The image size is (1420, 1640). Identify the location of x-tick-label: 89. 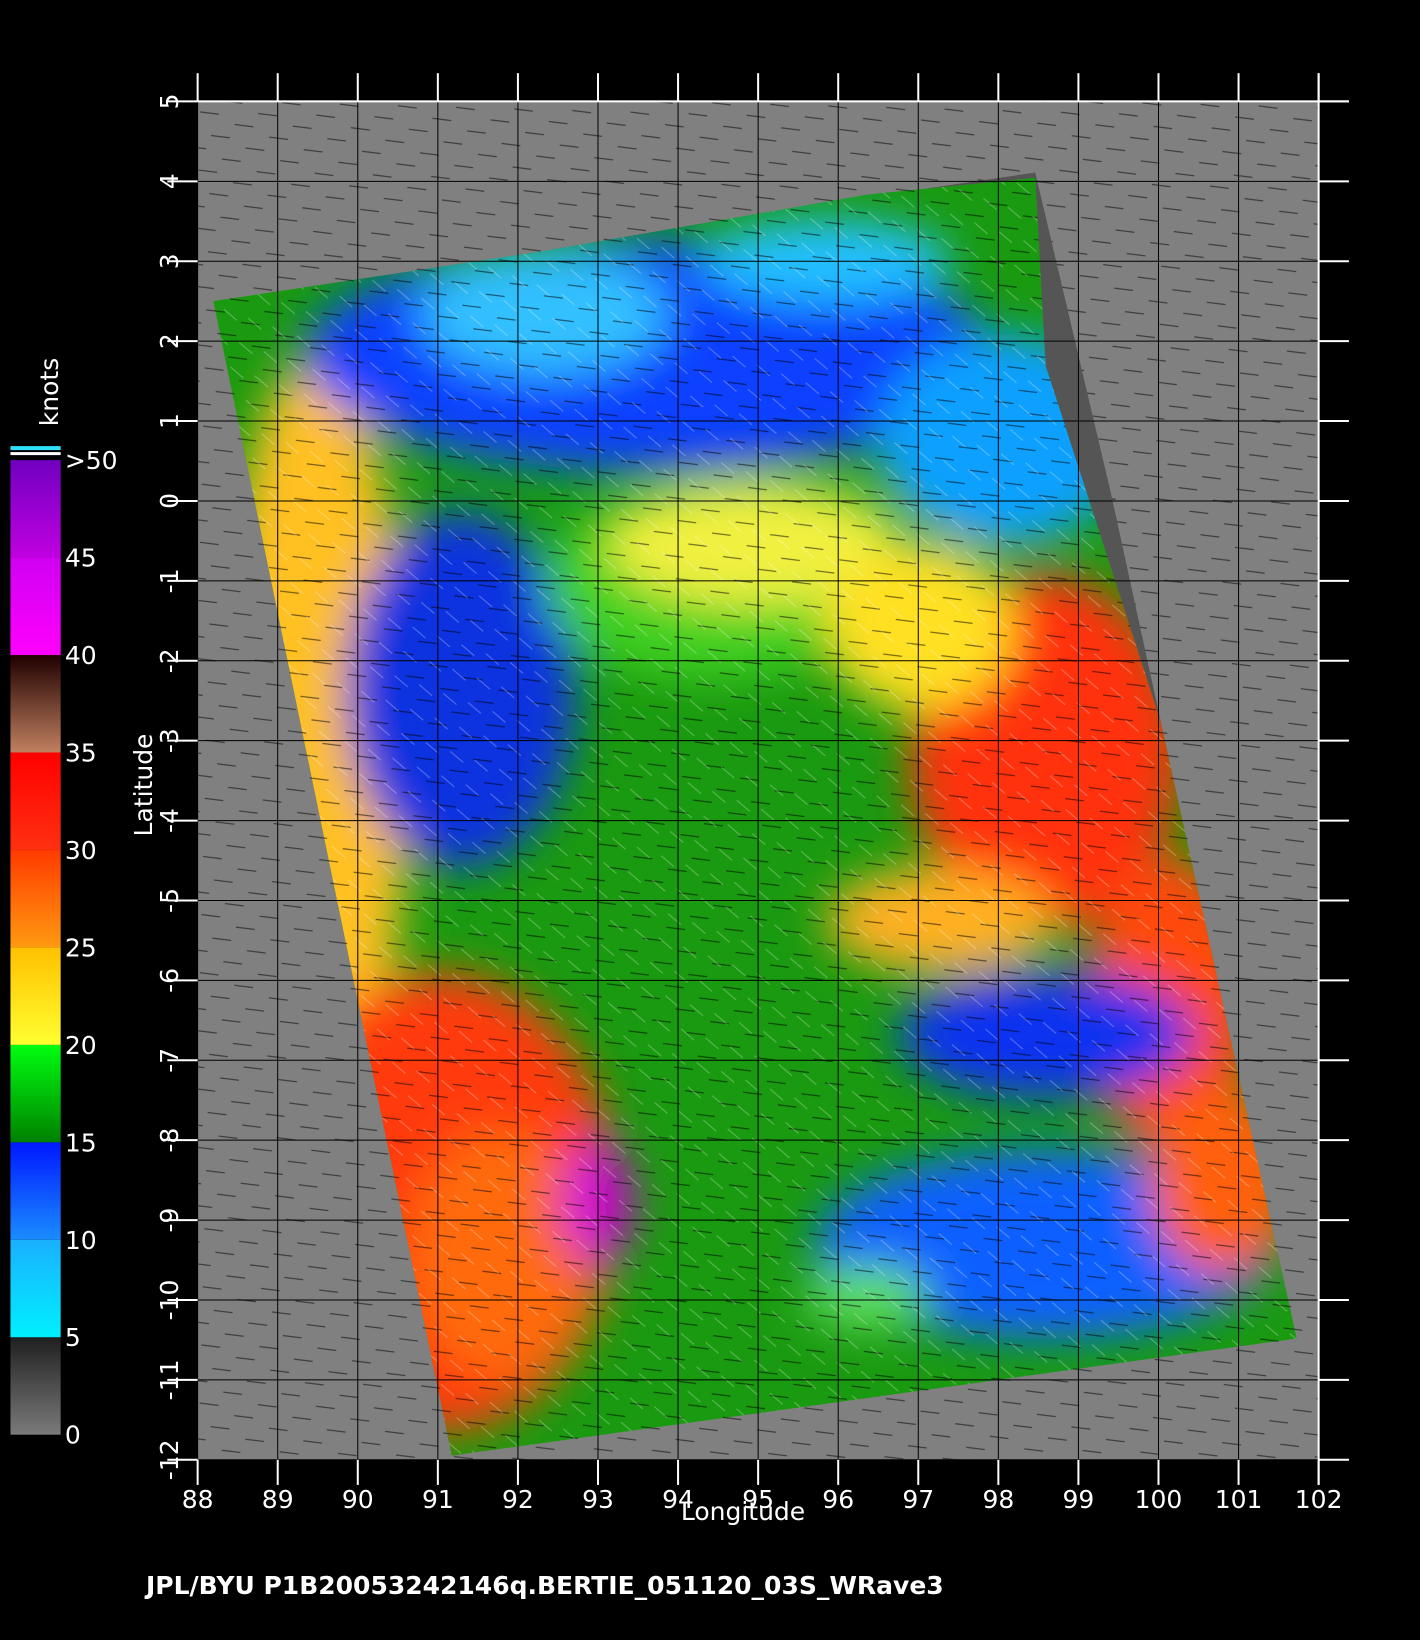
(278, 1499).